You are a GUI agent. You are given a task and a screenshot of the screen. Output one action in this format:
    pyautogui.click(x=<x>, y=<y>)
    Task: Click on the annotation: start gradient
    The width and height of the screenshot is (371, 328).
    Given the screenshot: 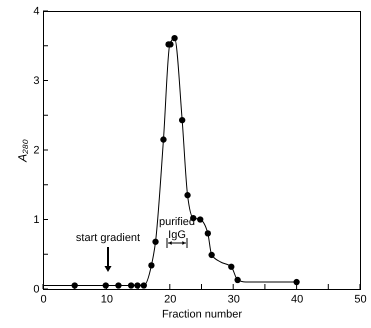 What is the action you would take?
    pyautogui.click(x=108, y=238)
    